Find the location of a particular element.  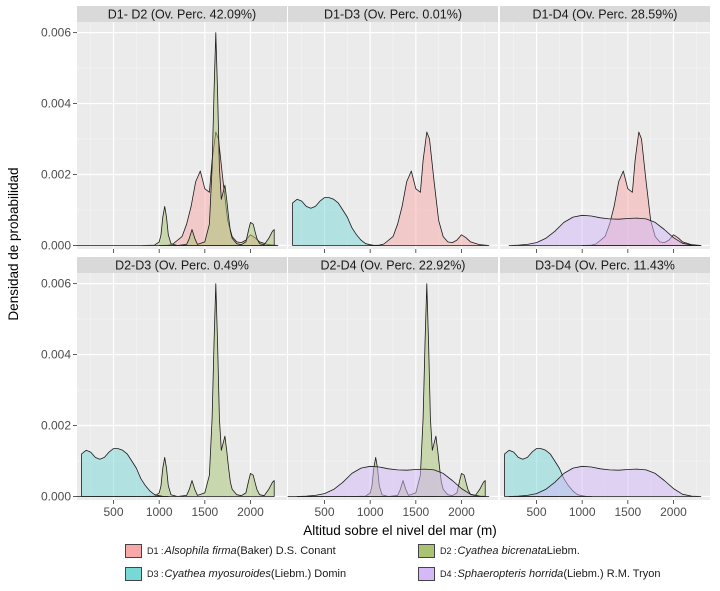

facet-title: D1- D2 (Ov. Perc. 42.09%) is located at coordinates (182, 15).